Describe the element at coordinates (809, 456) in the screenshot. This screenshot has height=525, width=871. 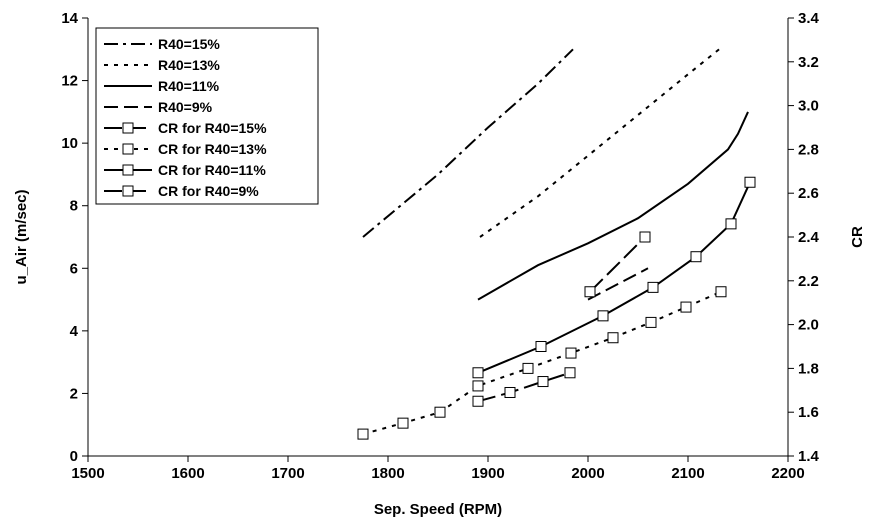
I see `y2-tick-label: 1.4` at that location.